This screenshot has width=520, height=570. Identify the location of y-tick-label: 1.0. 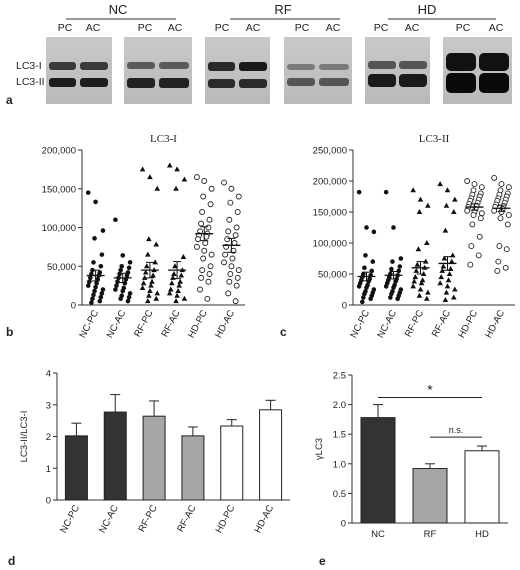
(339, 464).